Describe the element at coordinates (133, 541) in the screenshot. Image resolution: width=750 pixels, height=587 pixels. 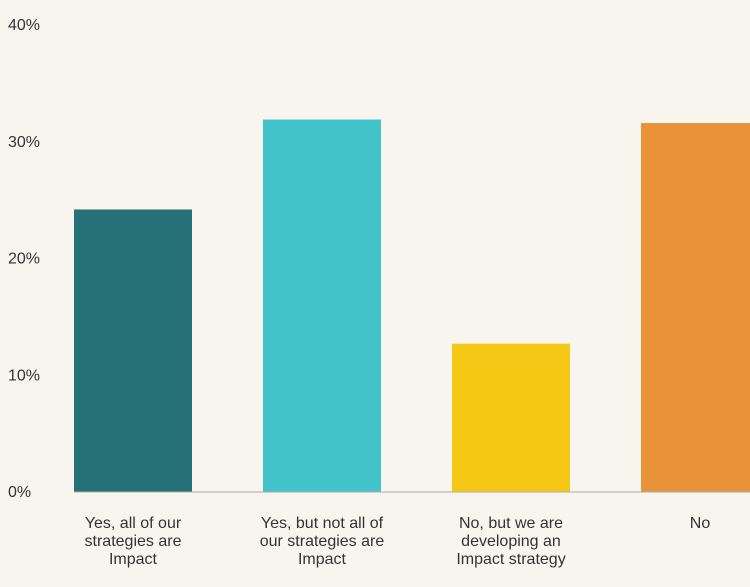
I see `x-tick-label: Yes, all of our strategies are Impact` at that location.